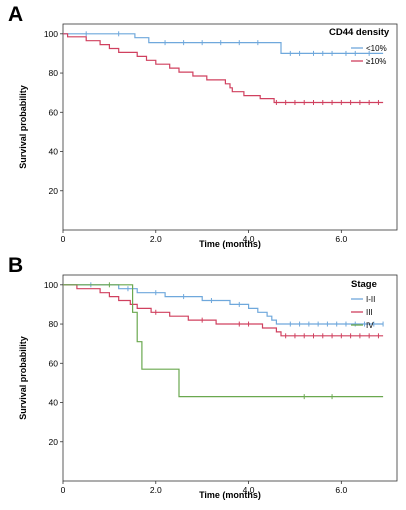 Image resolution: width=406 pixels, height=510 pixels. I want to click on panel-b-legend-title: Stage, so click(364, 284).